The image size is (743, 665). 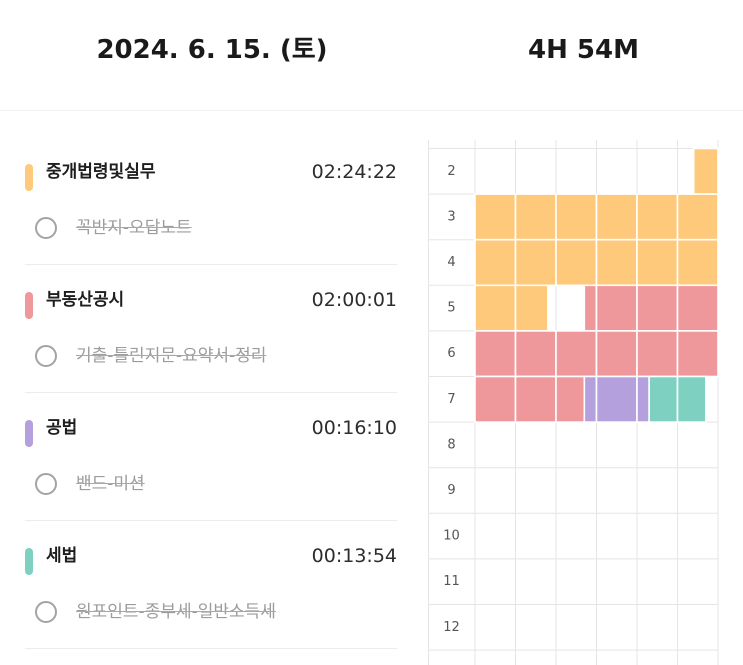 I want to click on hour-label: 4, so click(x=451, y=262).